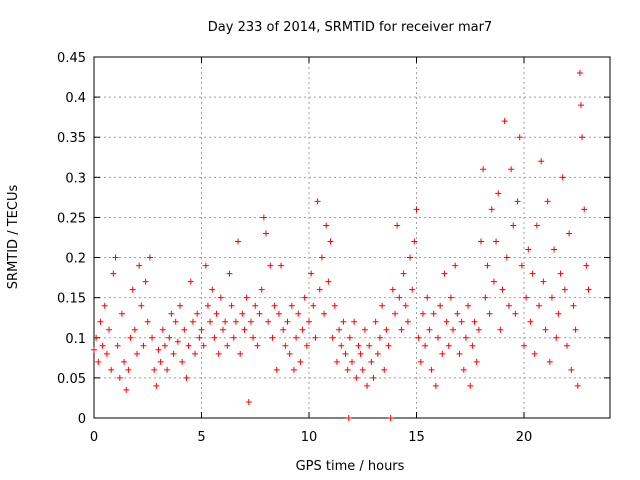 The width and height of the screenshot is (640, 480). I want to click on y-tick-label: 0.3, so click(75, 178).